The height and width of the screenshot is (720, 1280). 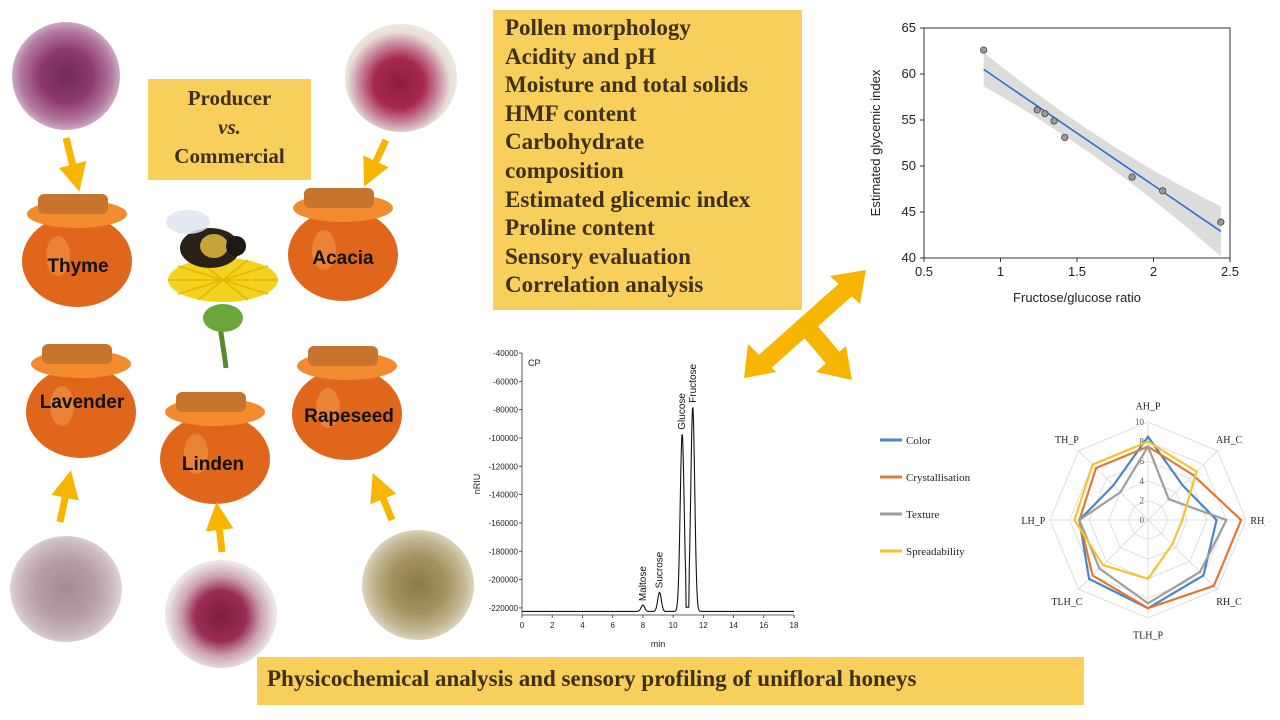 I want to click on linden-honey-jar, so click(x=215, y=448).